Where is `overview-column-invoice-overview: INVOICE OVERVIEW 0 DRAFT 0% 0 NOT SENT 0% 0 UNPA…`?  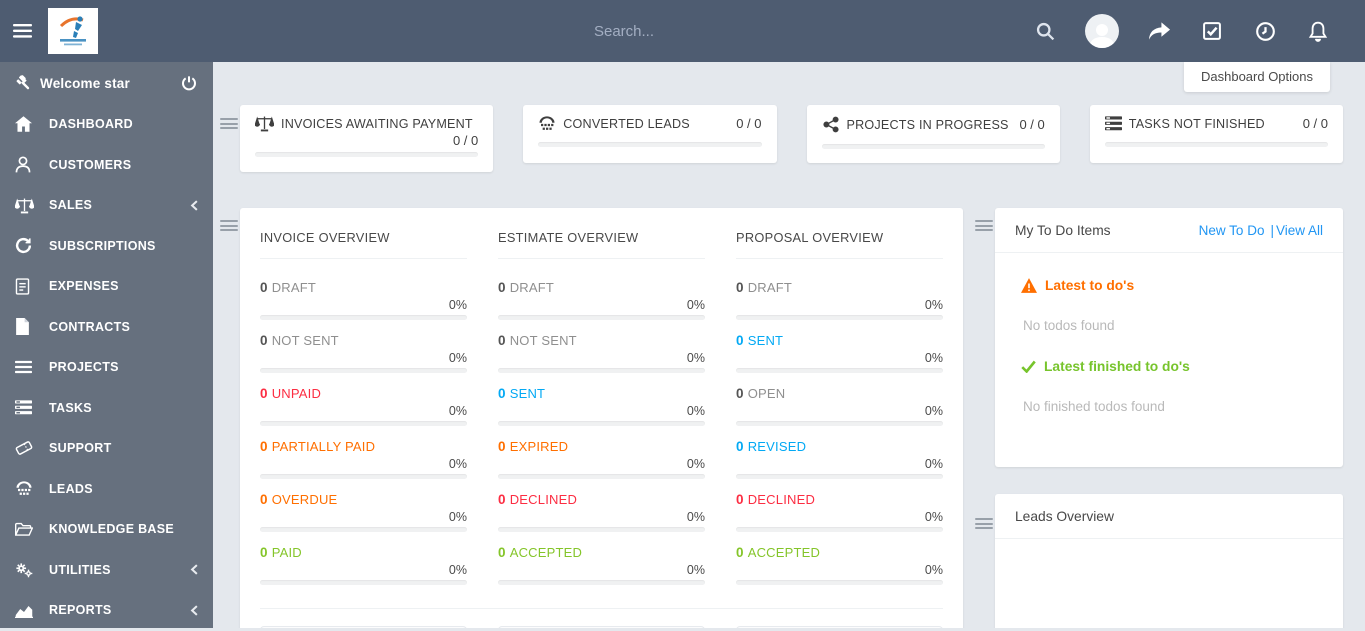
overview-column-invoice-overview: INVOICE OVERVIEW 0 DRAFT 0% 0 NOT SENT 0% 0 UNPA… is located at coordinates (363, 414).